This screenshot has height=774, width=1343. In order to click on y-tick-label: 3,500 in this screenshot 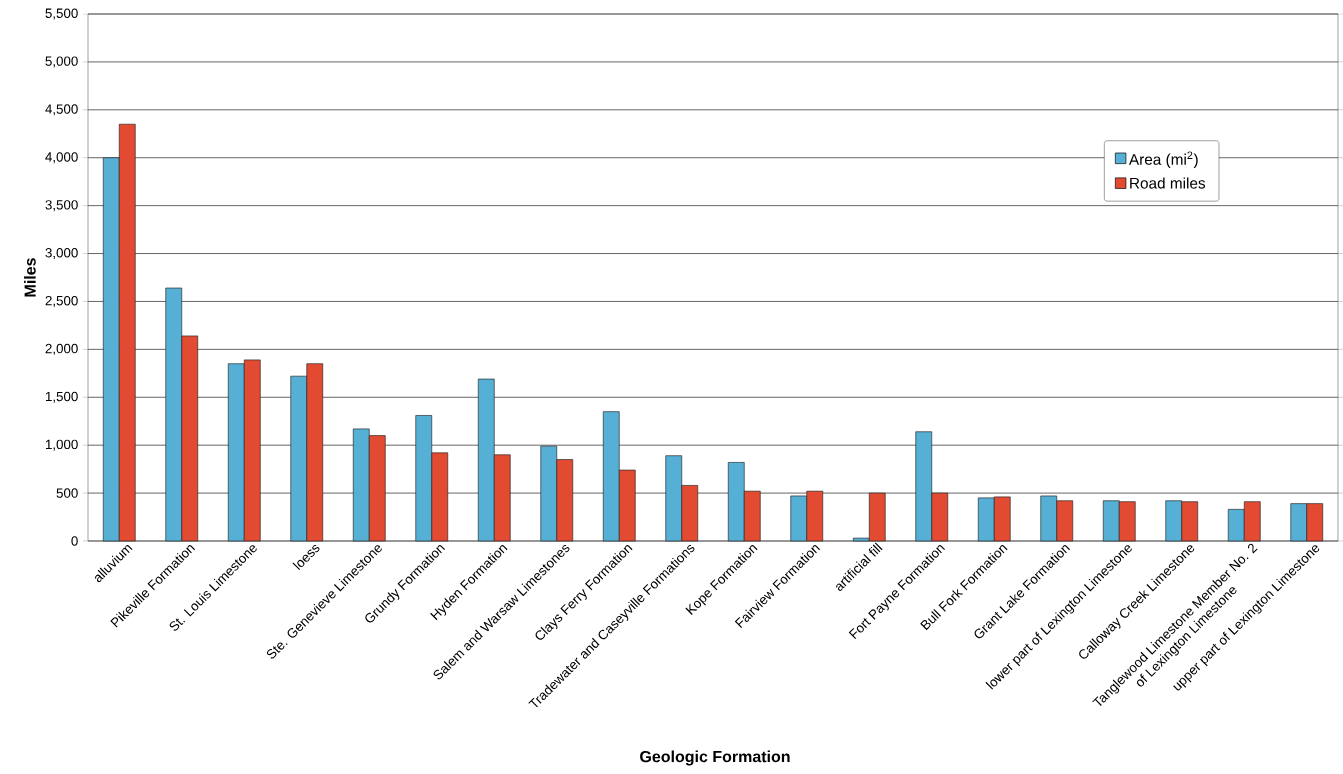, I will do `click(61, 206)`.